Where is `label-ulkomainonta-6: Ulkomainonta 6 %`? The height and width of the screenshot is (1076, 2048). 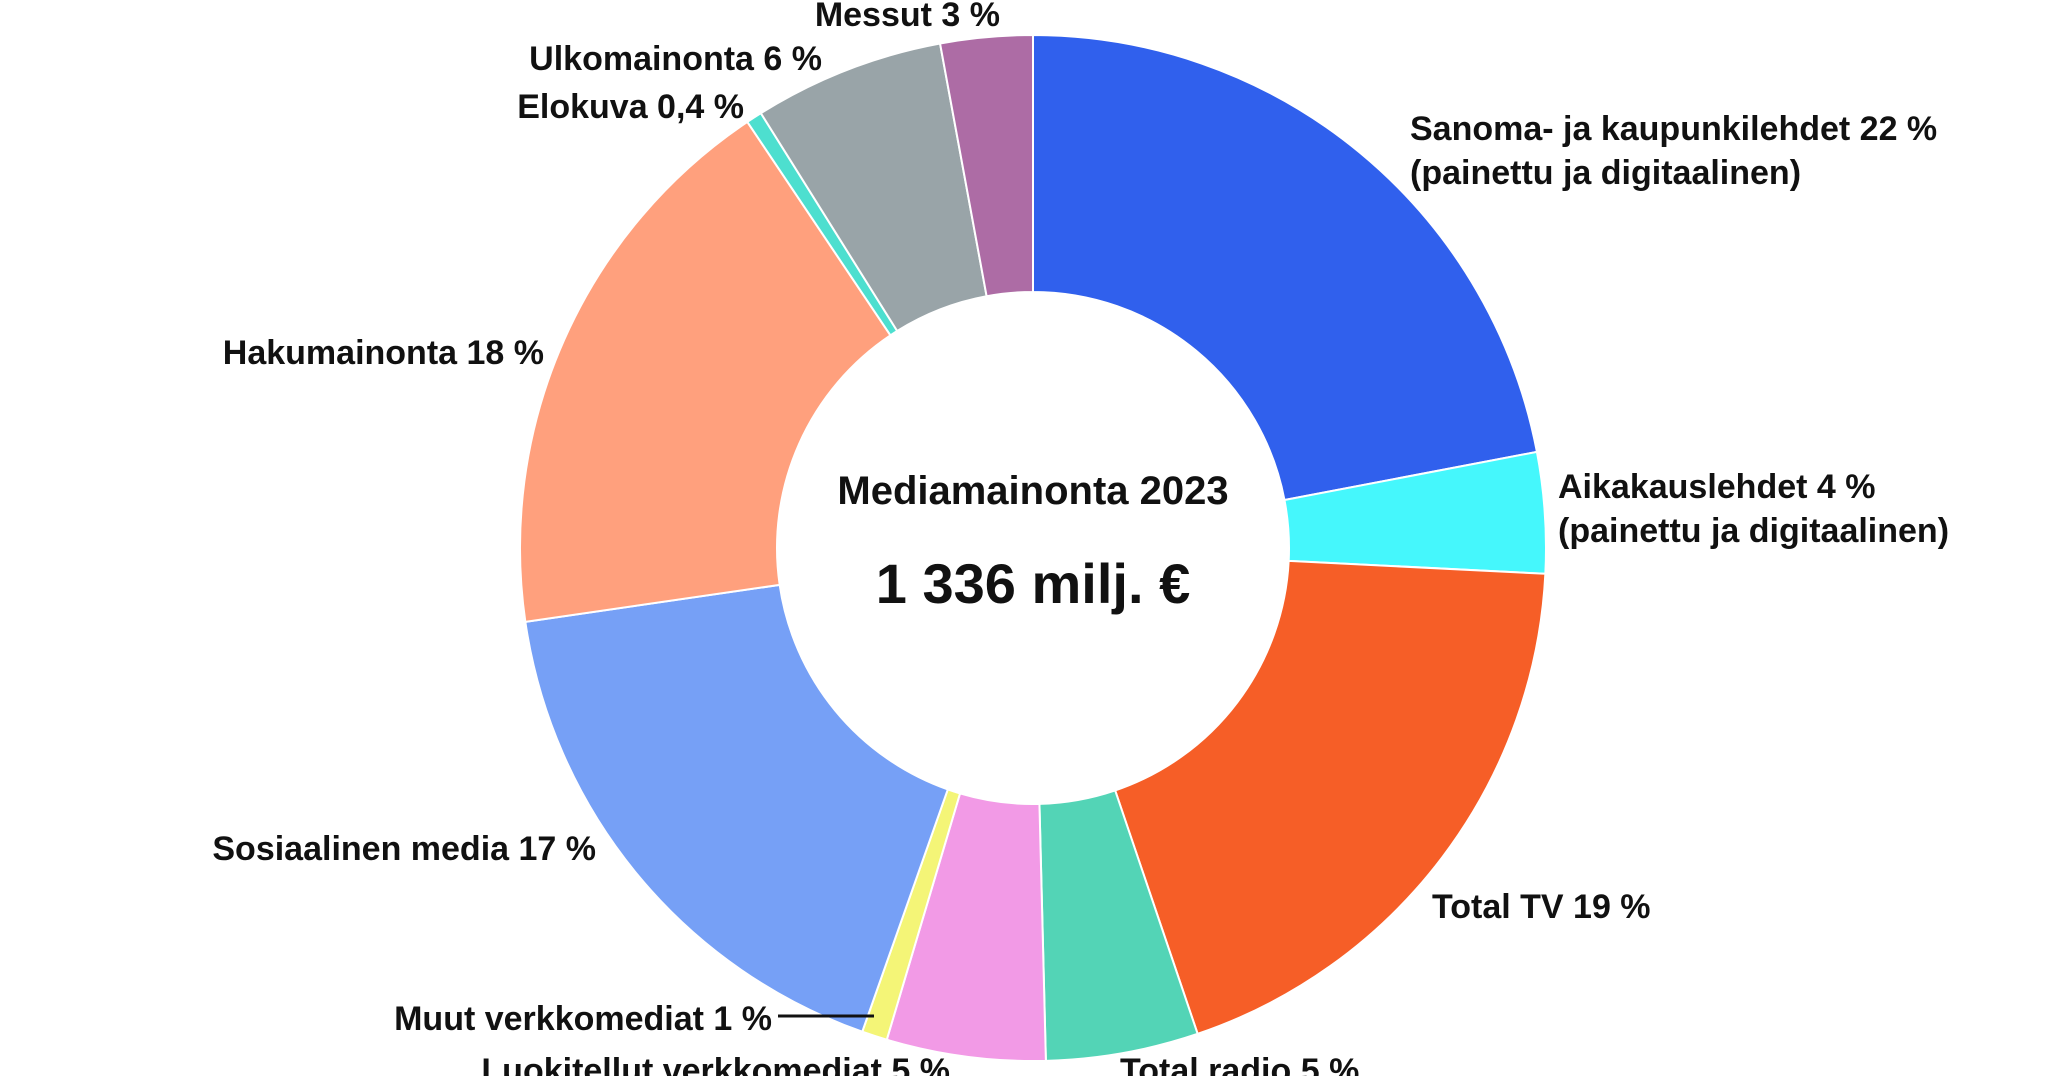 label-ulkomainonta-6: Ulkomainonta 6 % is located at coordinates (675, 59).